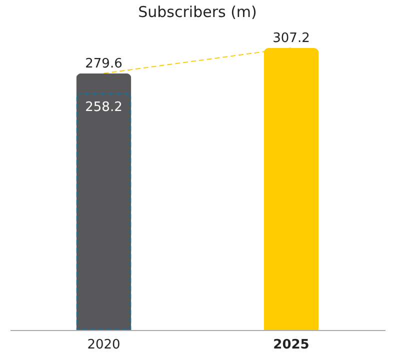 This screenshot has height=356, width=395. Describe the element at coordinates (103, 107) in the screenshot. I see `data-label: 258.2` at that location.